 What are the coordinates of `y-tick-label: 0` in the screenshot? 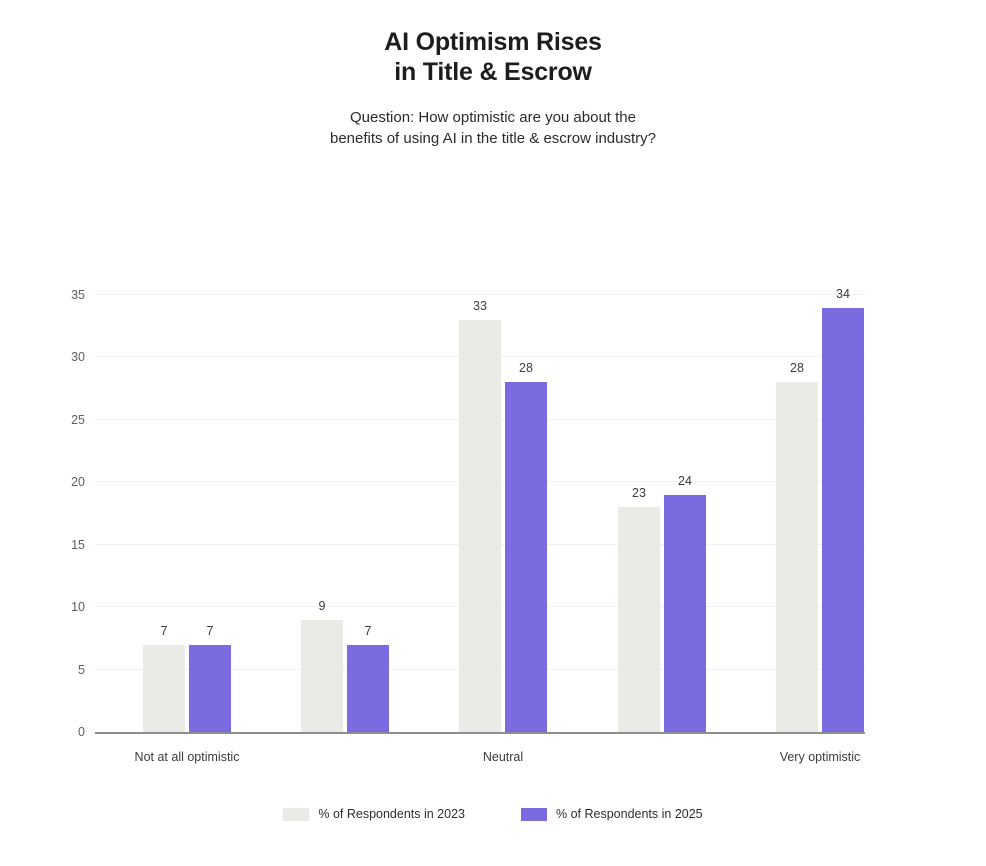 It's located at (81, 732).